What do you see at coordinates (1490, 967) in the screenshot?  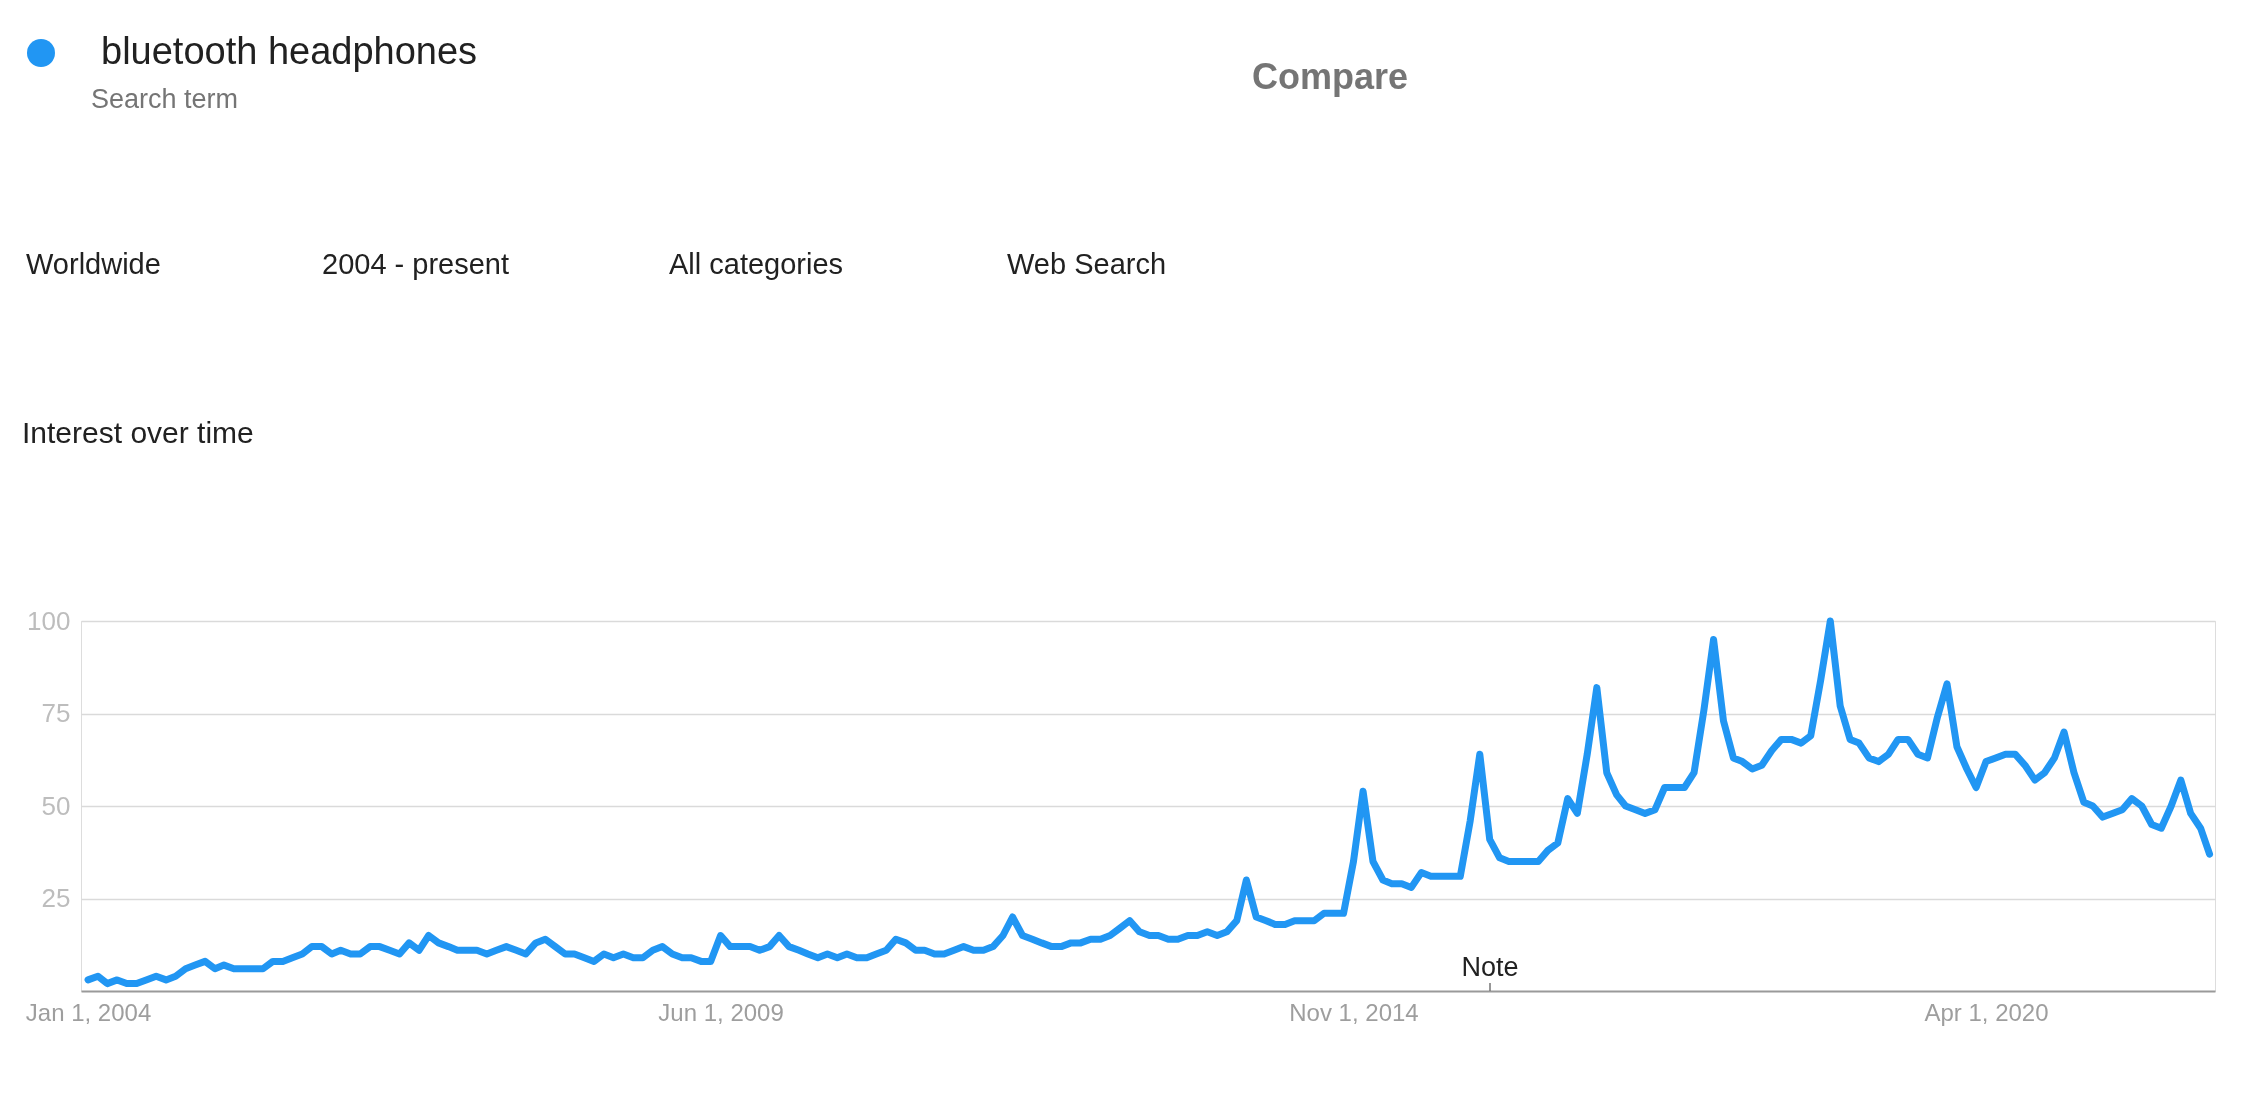 I see `annotation: Note` at bounding box center [1490, 967].